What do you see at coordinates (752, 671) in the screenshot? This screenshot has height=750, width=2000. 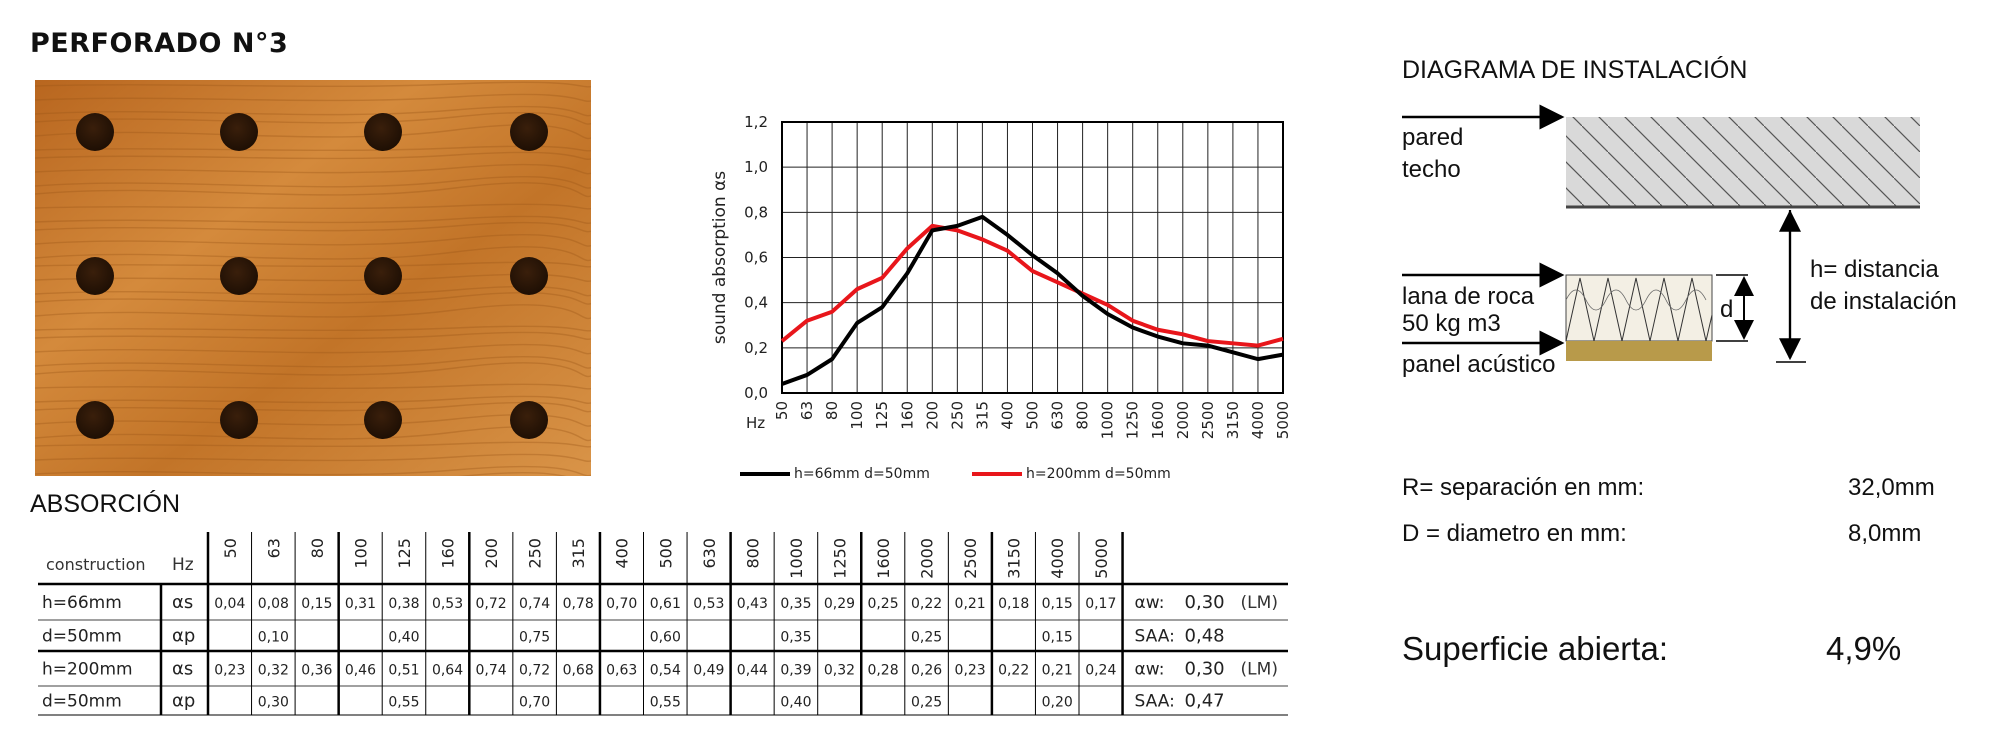 I see `table-cell: 0,44` at bounding box center [752, 671].